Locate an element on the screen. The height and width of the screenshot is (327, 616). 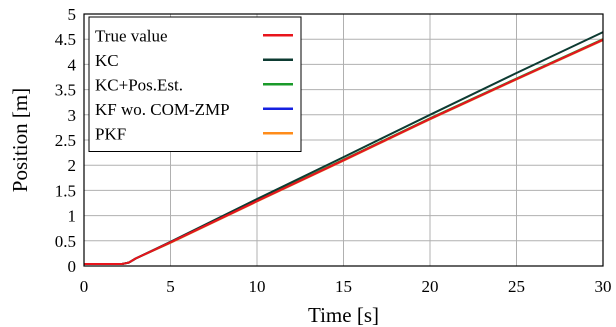
y-tick-label: 4 is located at coordinates (72, 64).